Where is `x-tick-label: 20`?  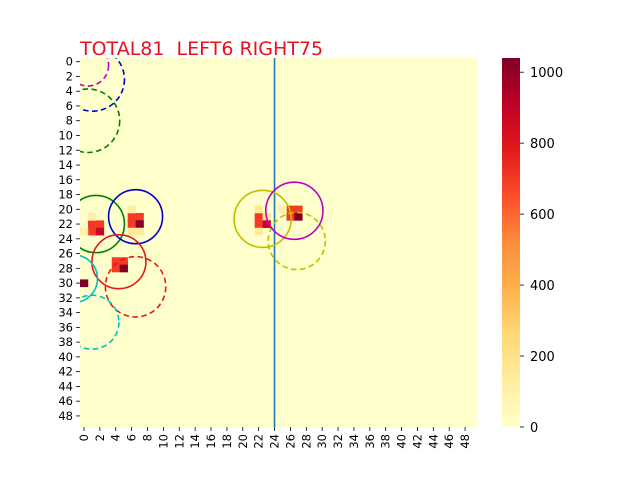
x-tick-label: 20 is located at coordinates (243, 441).